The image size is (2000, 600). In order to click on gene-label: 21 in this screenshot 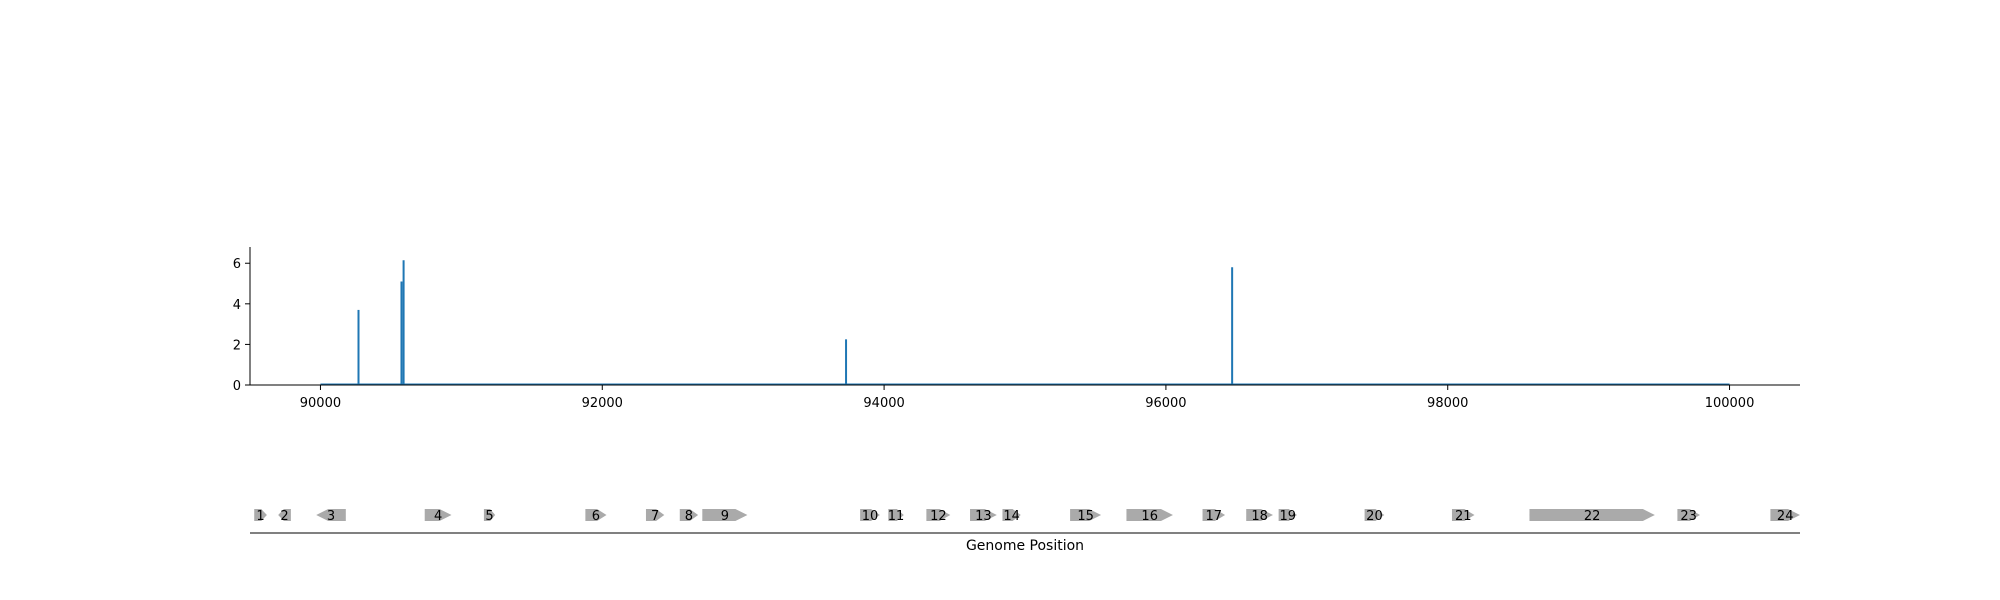, I will do `click(1463, 516)`.